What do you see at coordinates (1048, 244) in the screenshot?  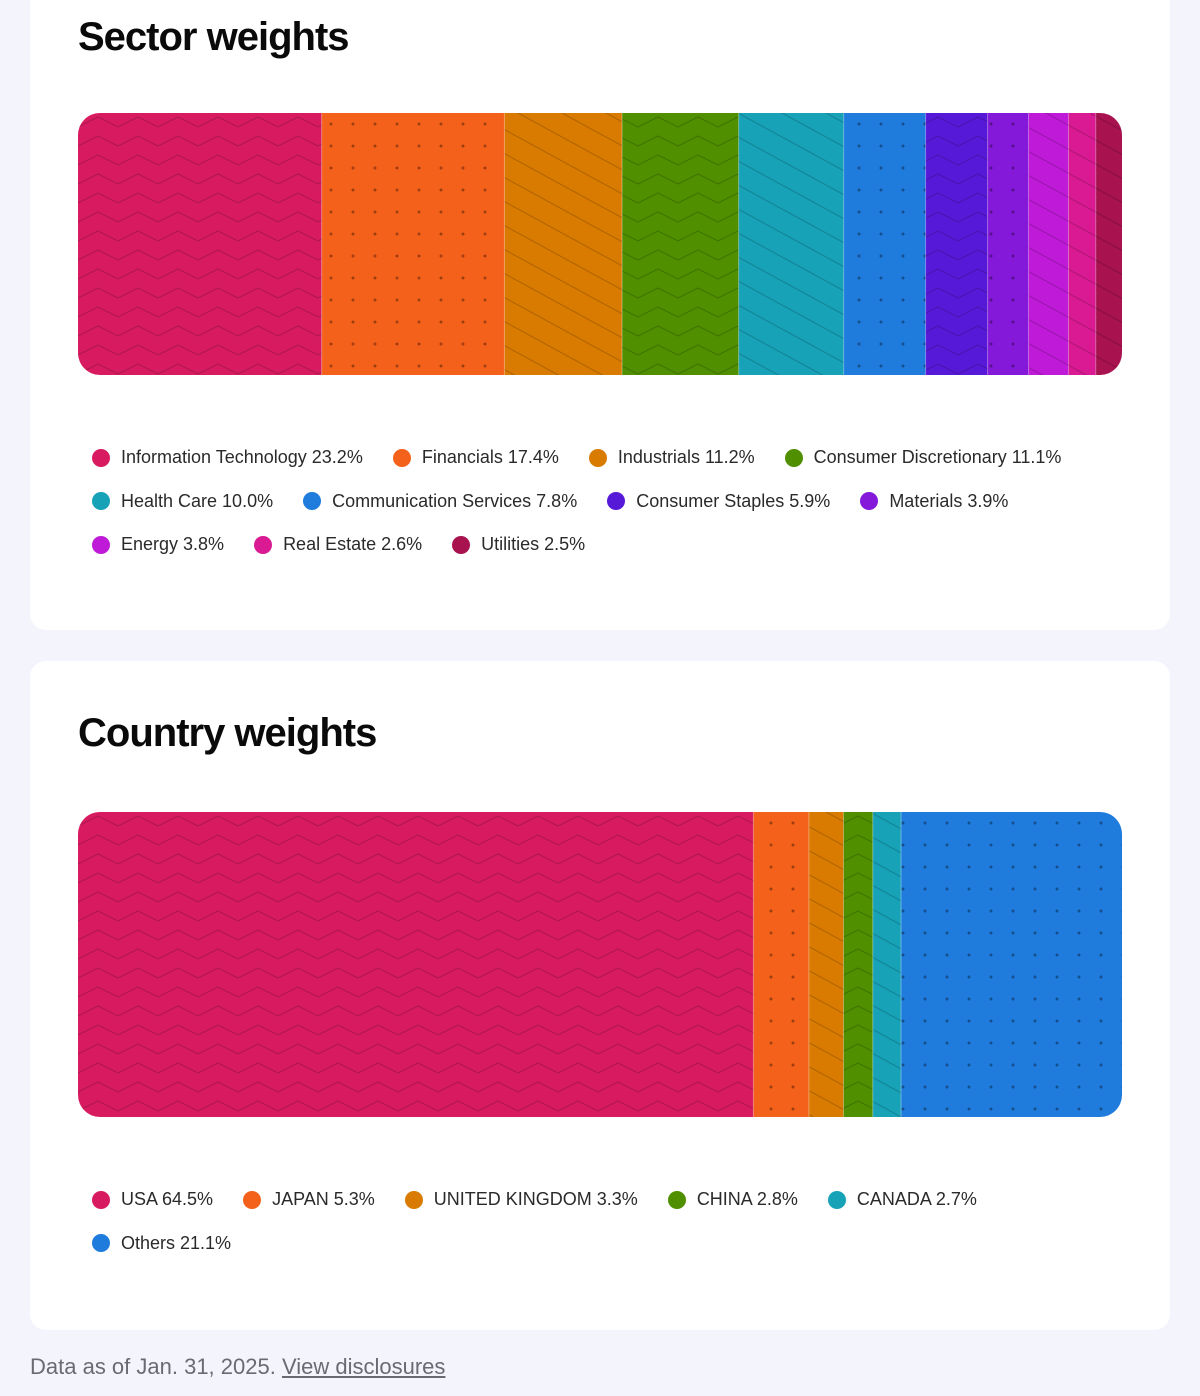 I see `bar-segment-energy` at bounding box center [1048, 244].